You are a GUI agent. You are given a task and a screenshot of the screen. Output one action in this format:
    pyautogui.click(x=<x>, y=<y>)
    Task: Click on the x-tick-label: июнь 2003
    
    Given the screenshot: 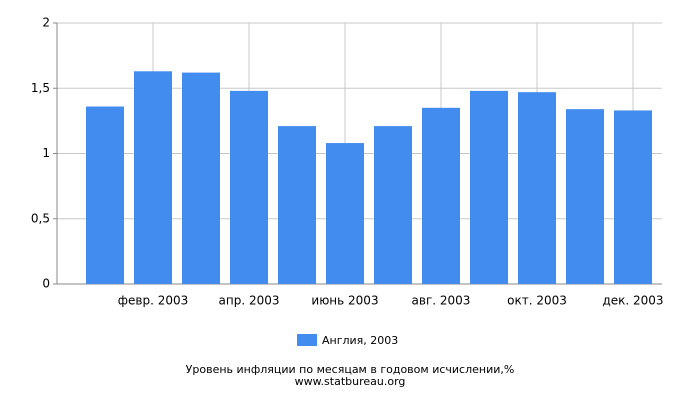 What is the action you would take?
    pyautogui.click(x=344, y=301)
    